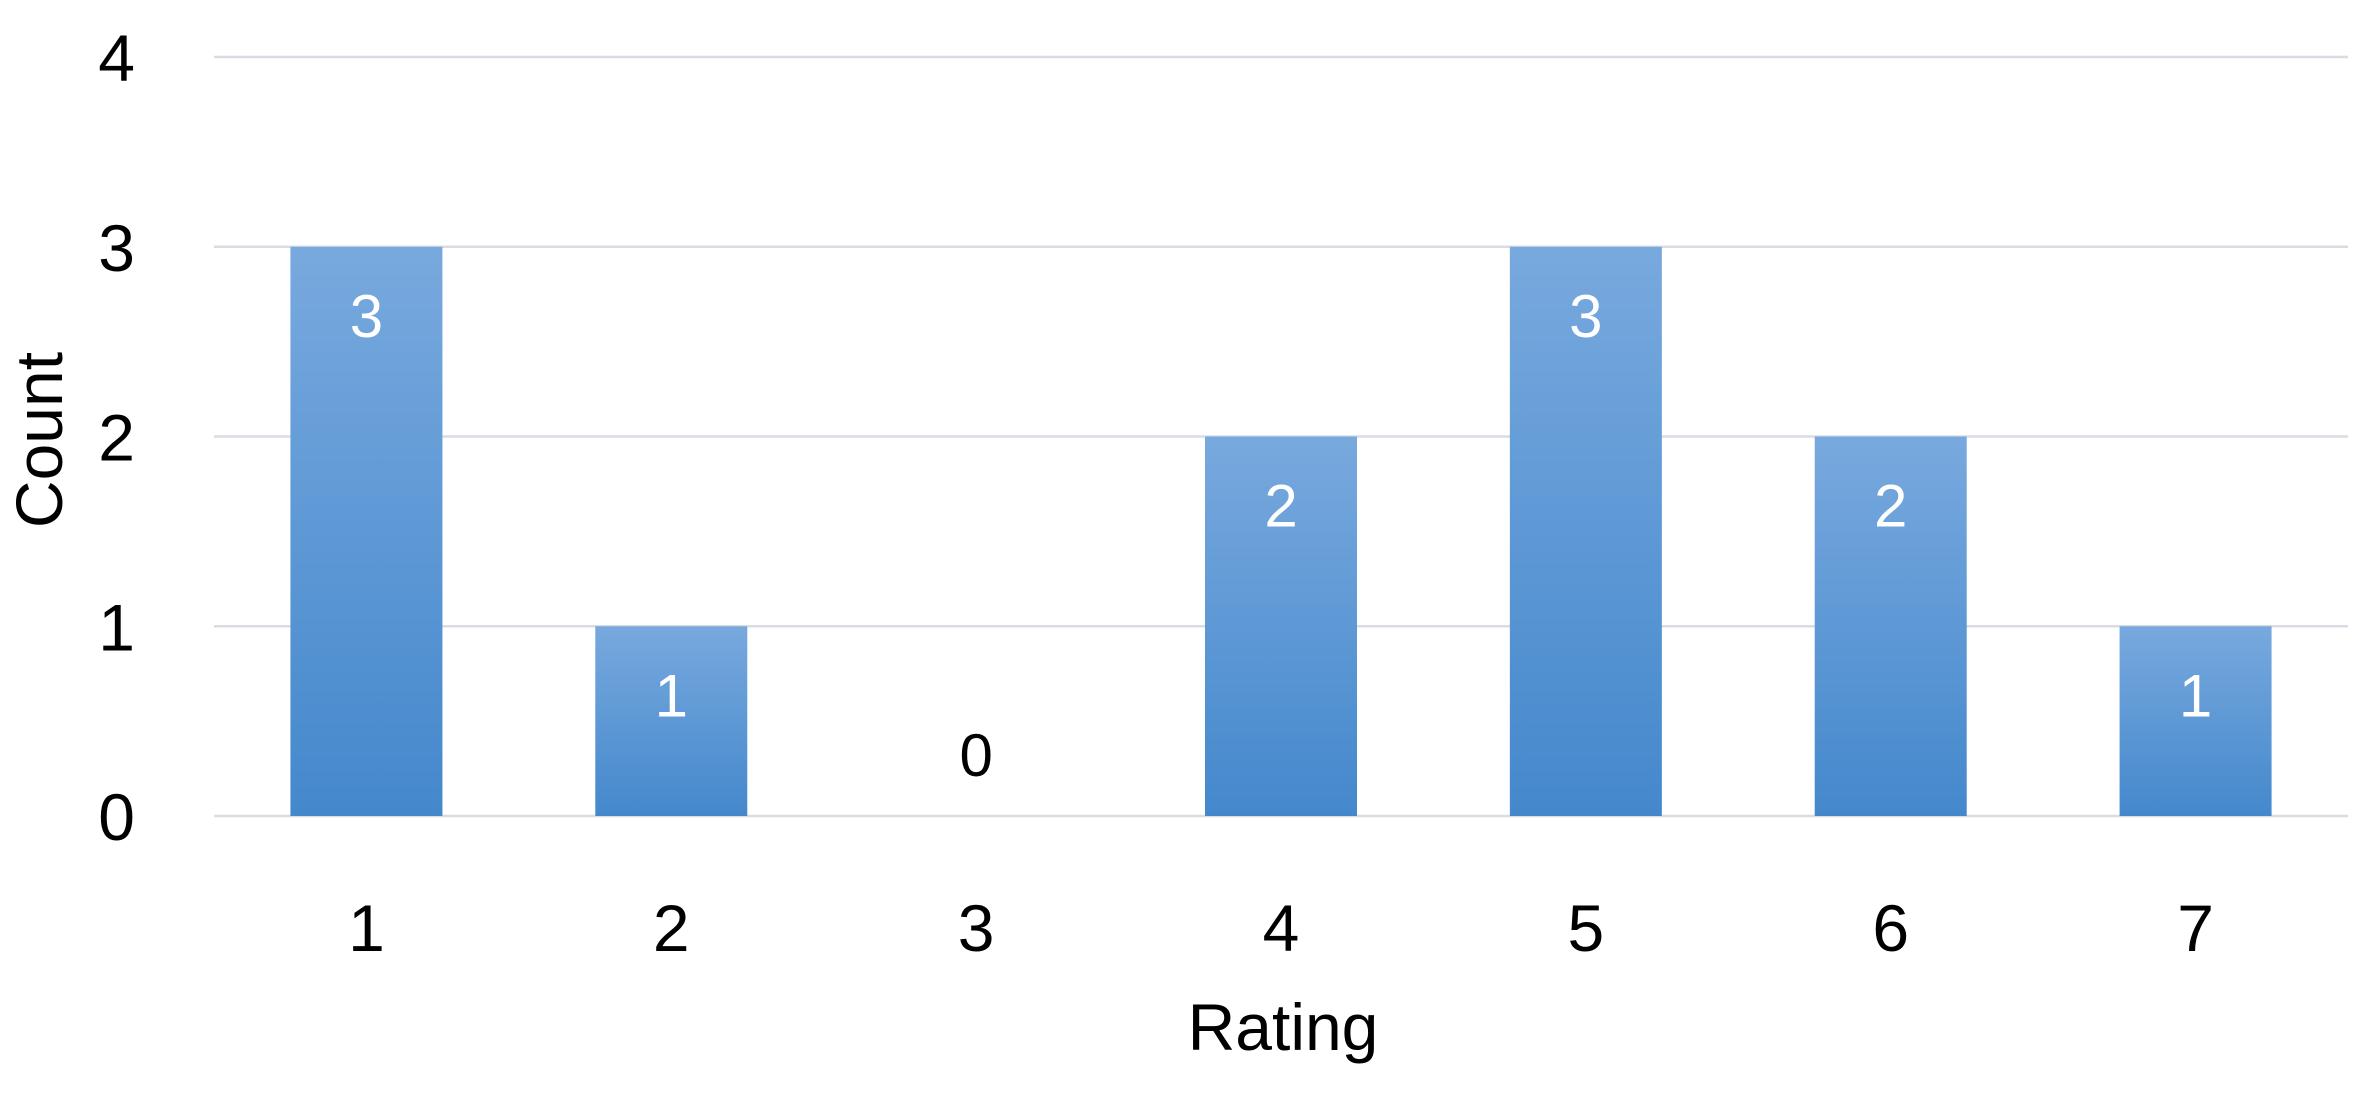 This screenshot has height=1097, width=2379. What do you see at coordinates (116, 817) in the screenshot?
I see `y-tick-label: 0` at bounding box center [116, 817].